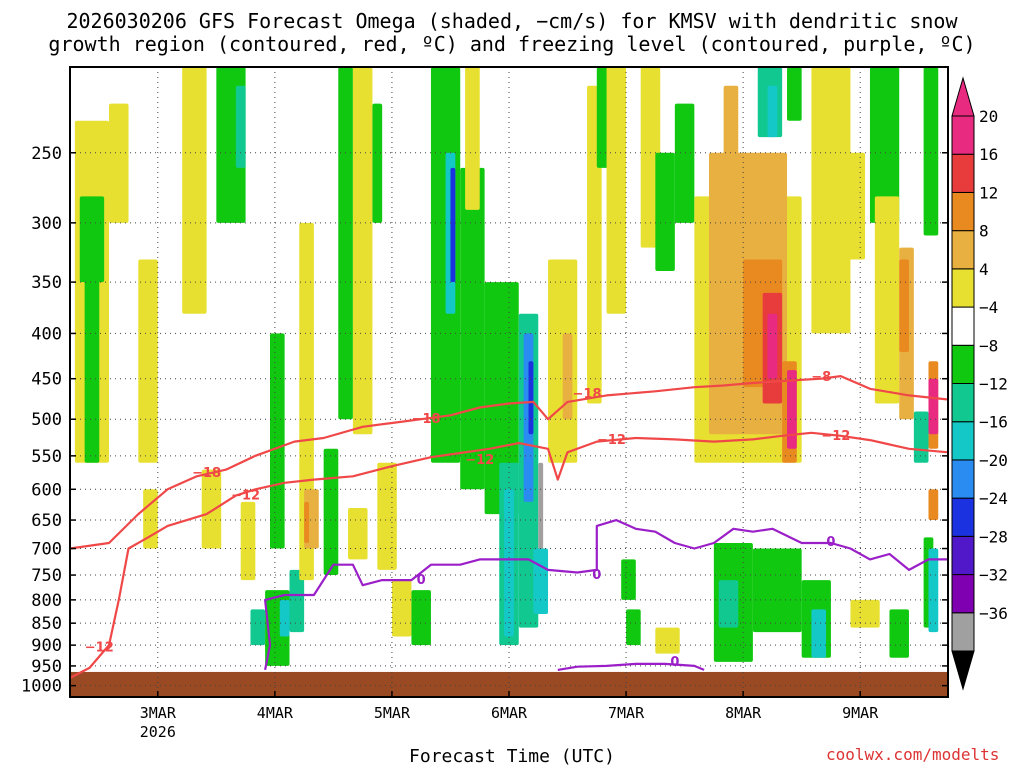  I want to click on colorbar-label: −32, so click(993, 575).